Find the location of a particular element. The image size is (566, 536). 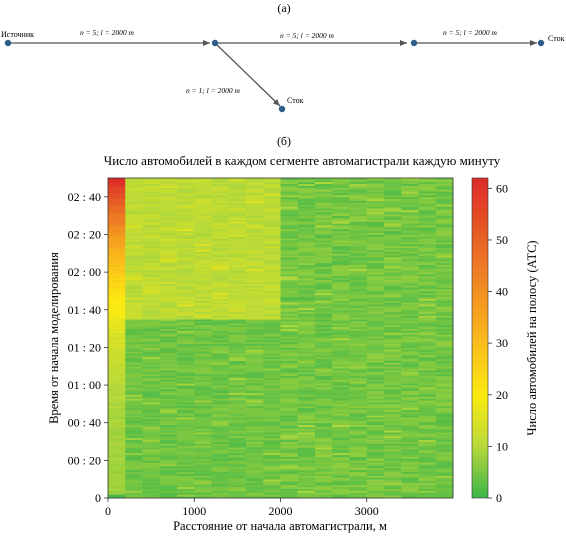

y-tick-label: 02 : 40 is located at coordinates (84, 197).